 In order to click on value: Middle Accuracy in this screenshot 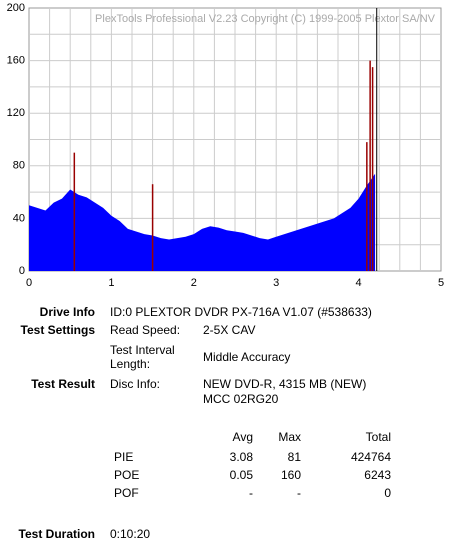, I will do `click(247, 357)`.